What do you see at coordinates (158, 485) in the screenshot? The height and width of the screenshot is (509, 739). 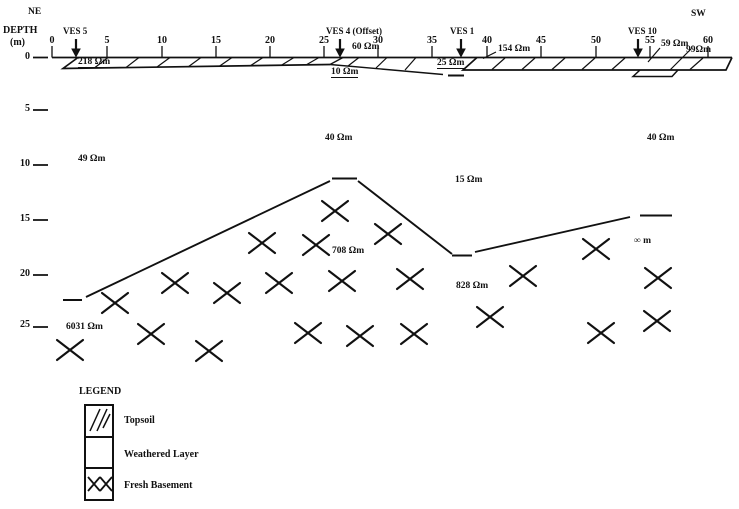 I see `legend-item-basement: Fresh Basement` at bounding box center [158, 485].